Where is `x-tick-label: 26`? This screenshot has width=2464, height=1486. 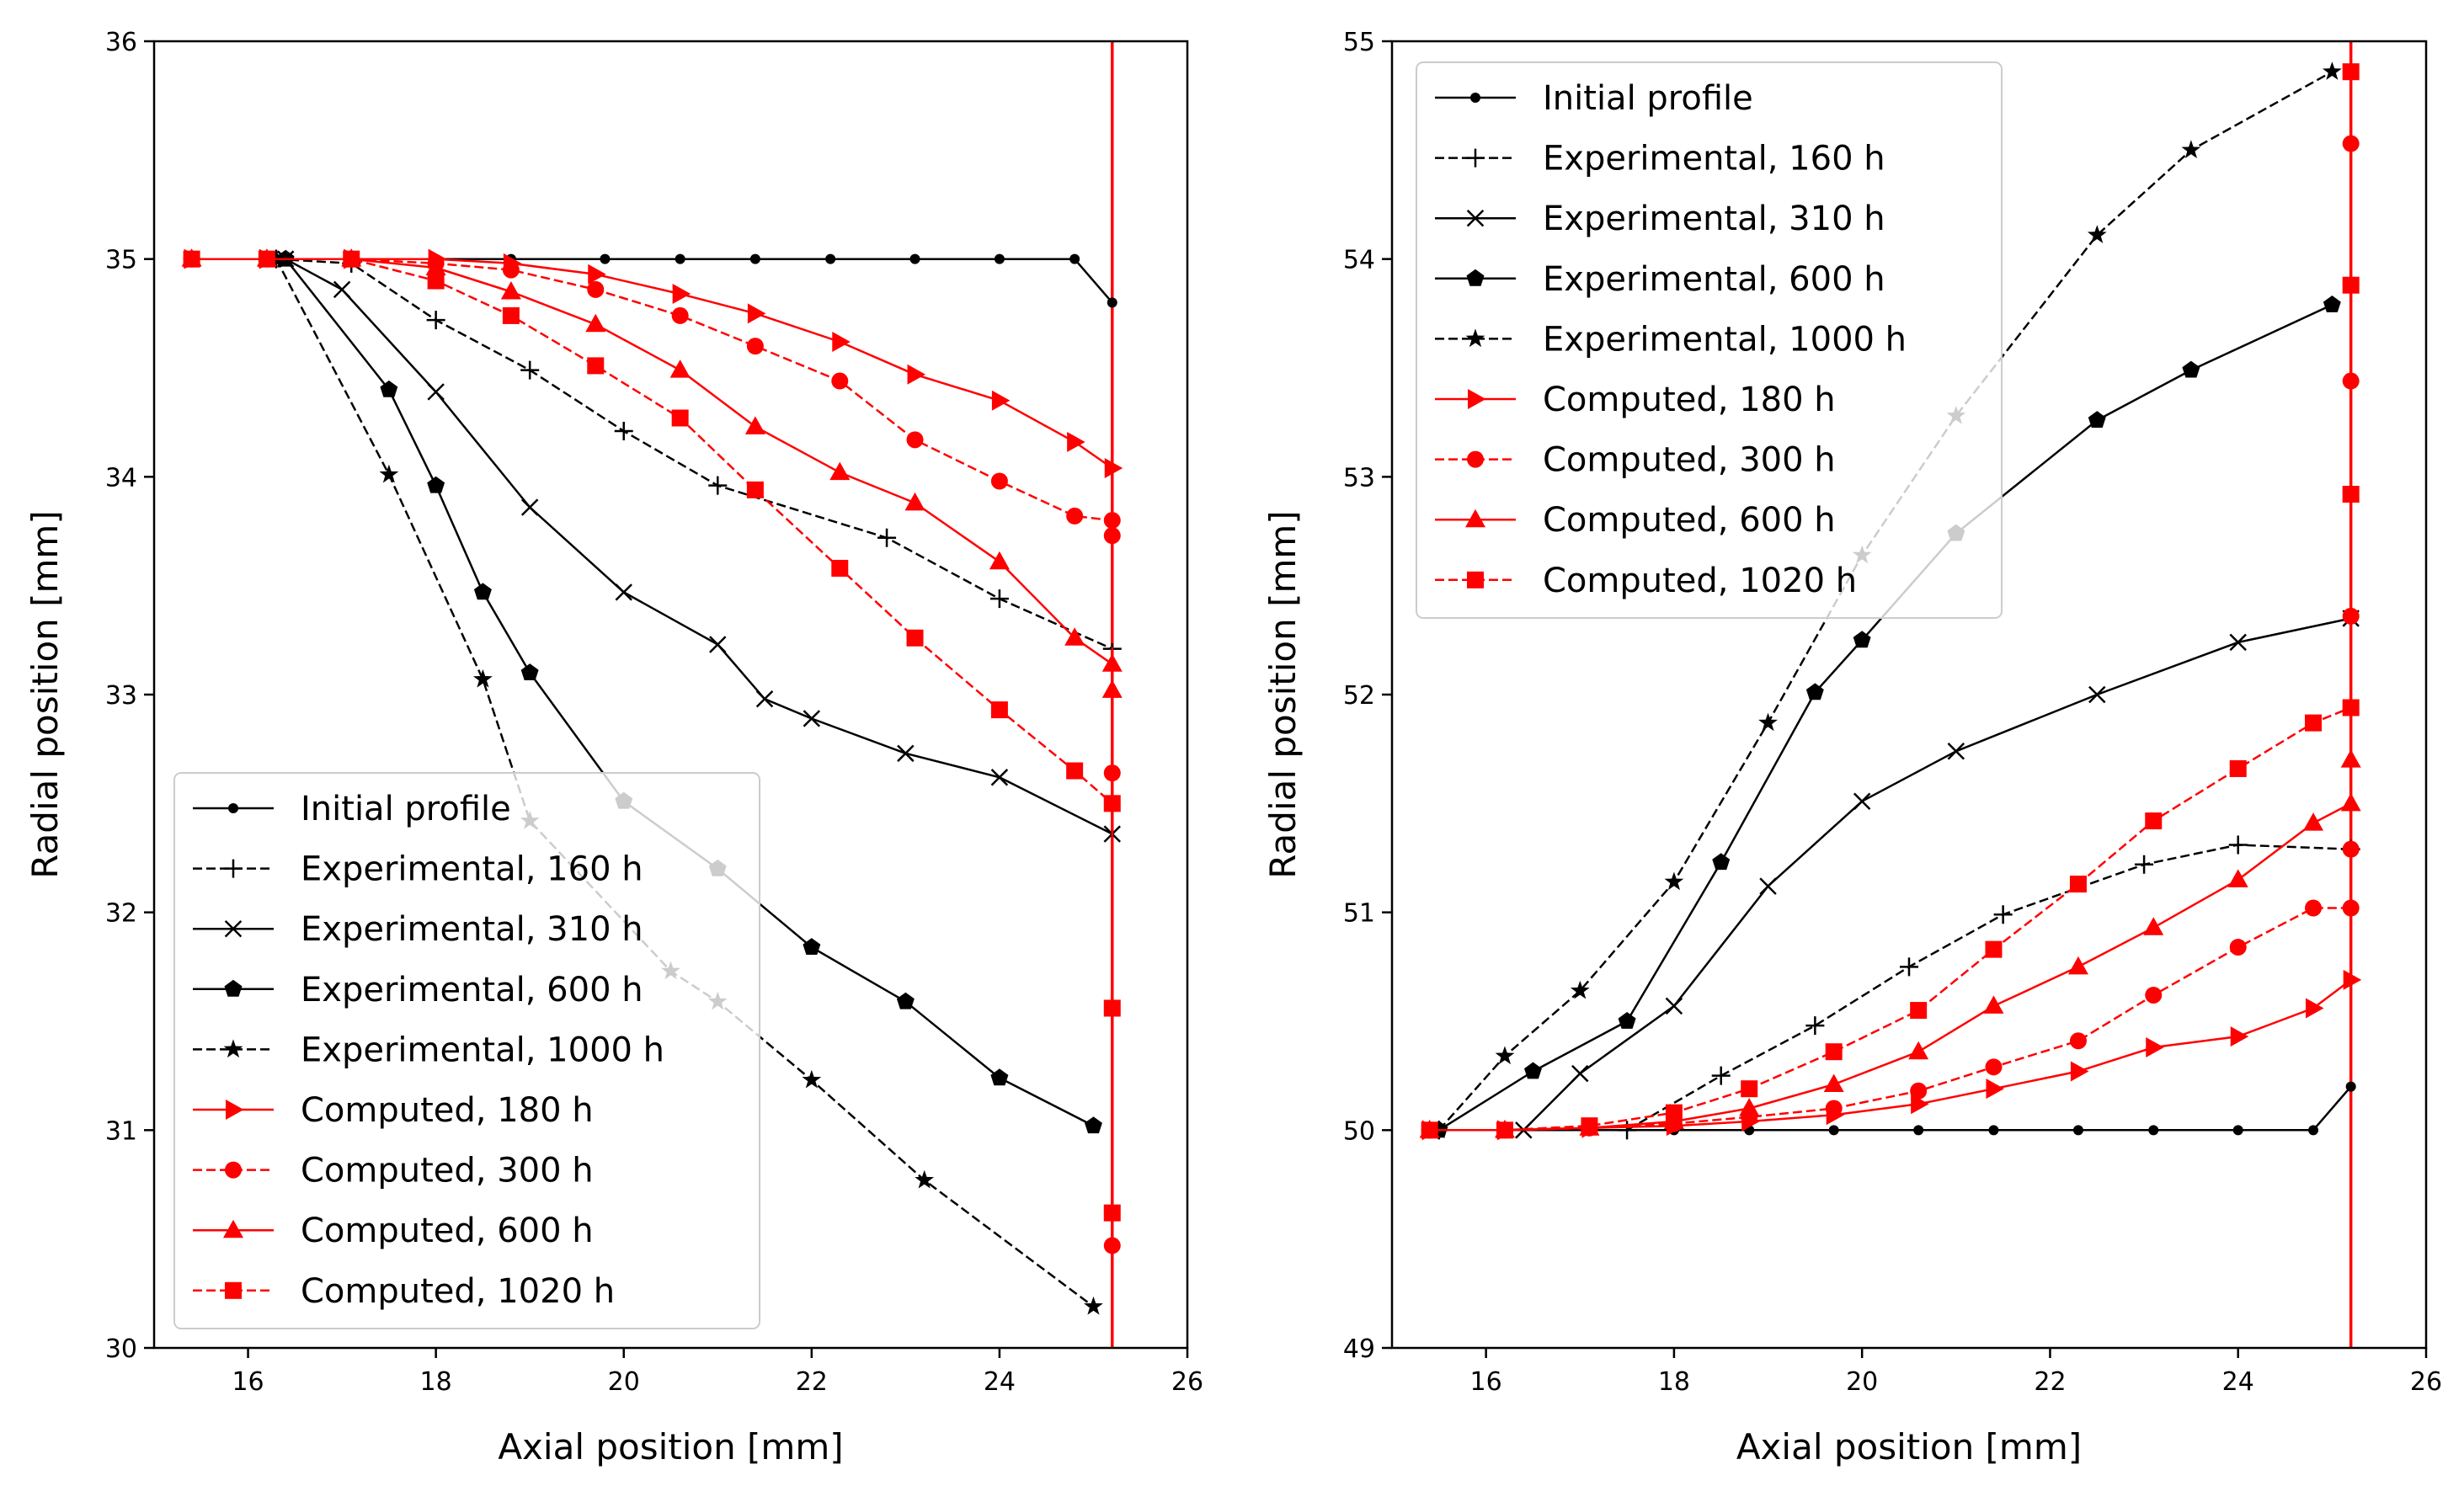 x-tick-label: 26 is located at coordinates (1187, 1382).